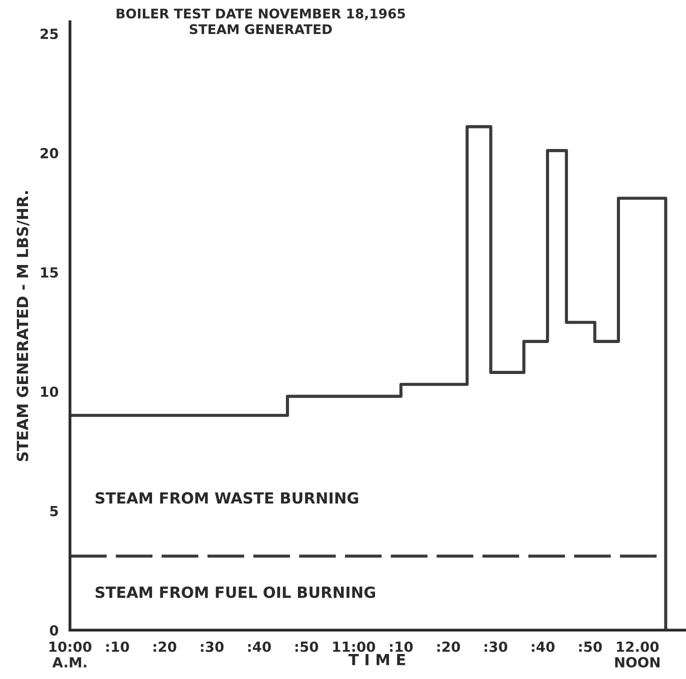  I want to click on annotation: STEAM FROM WASTE BURNING, so click(227, 498).